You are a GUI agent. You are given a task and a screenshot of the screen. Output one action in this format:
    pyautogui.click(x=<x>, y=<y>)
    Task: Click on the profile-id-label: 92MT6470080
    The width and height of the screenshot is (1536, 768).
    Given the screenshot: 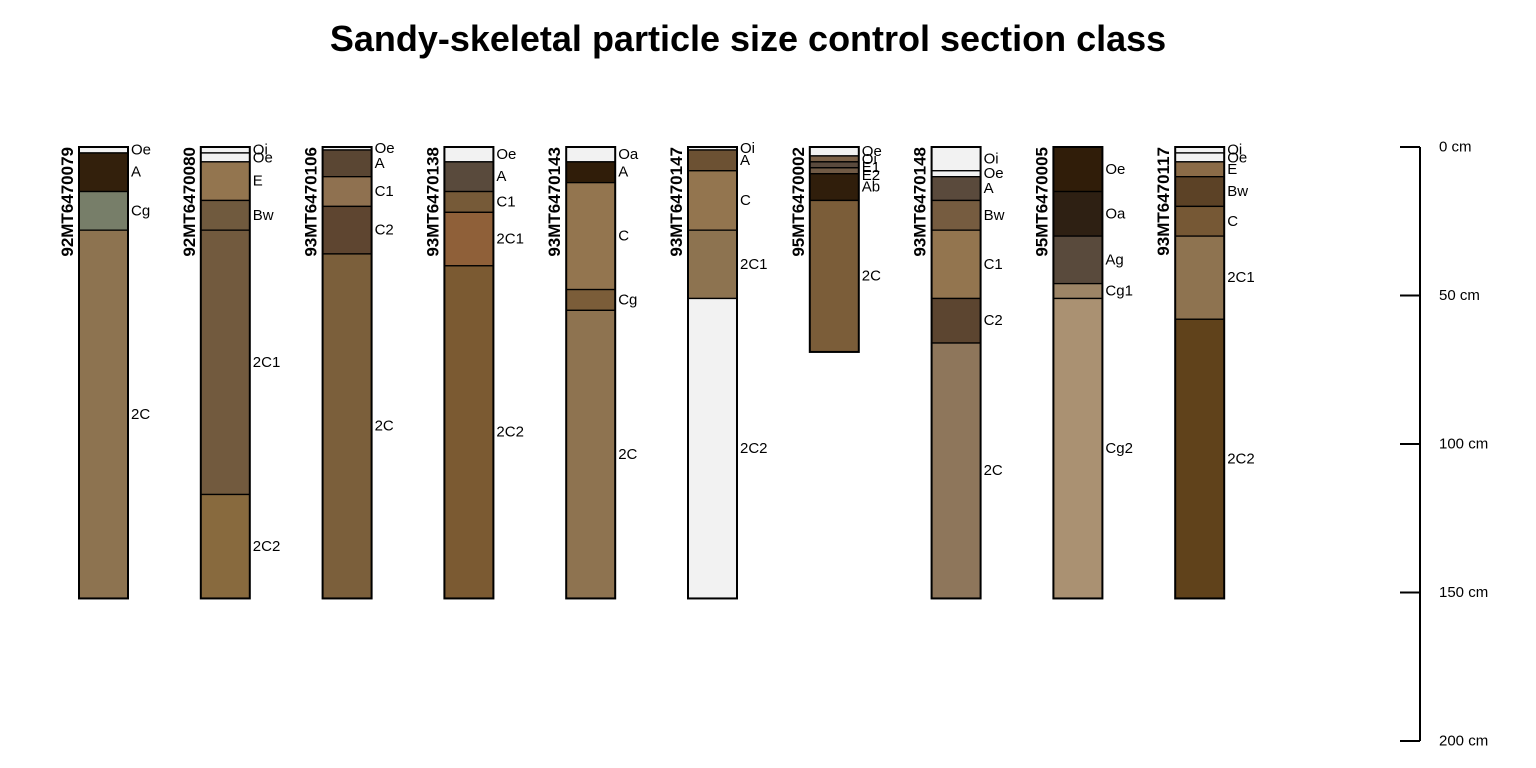 What is the action you would take?
    pyautogui.click(x=189, y=202)
    